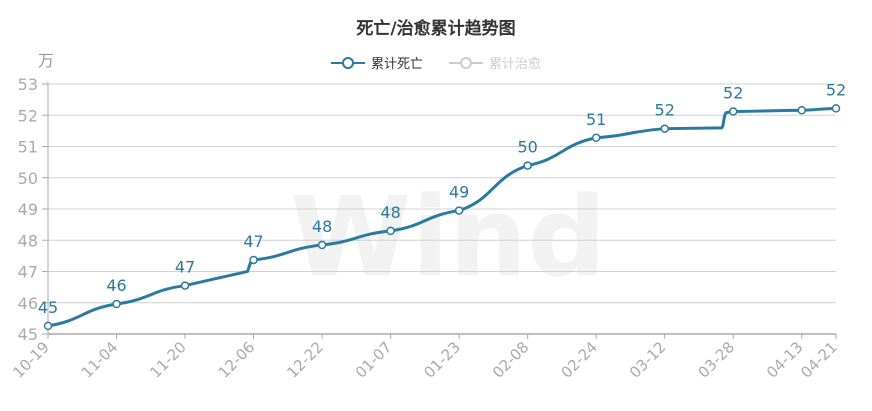 This screenshot has height=411, width=872. I want to click on watermark: Wind, so click(448, 237).